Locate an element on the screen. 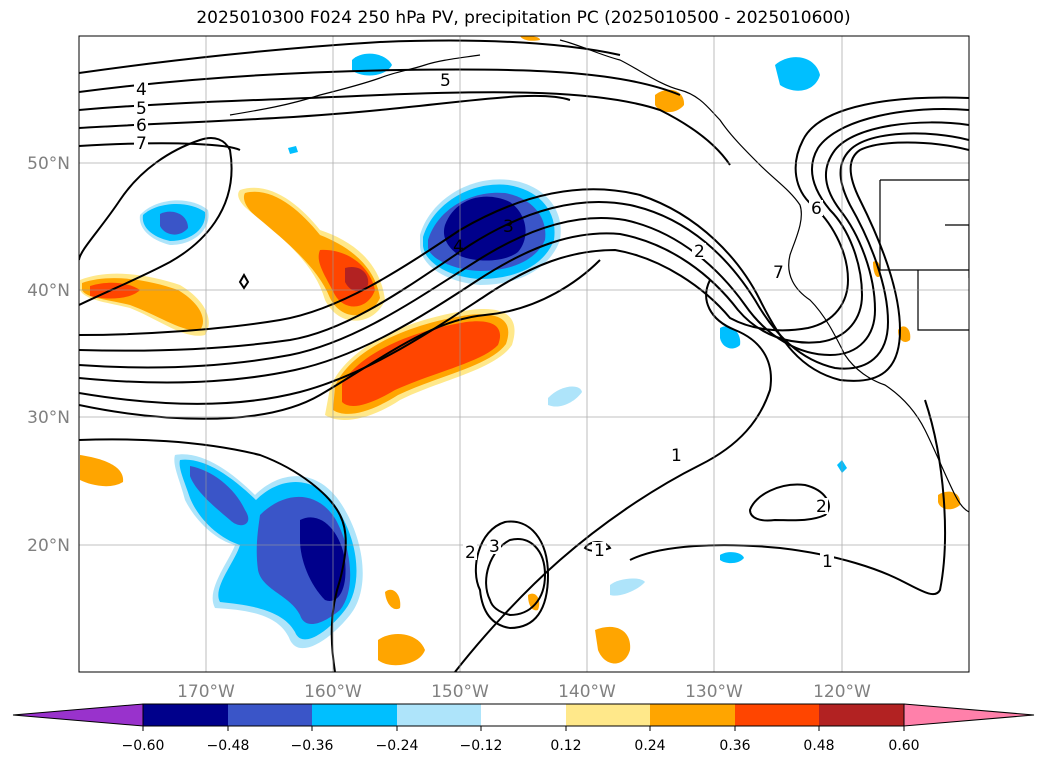 The width and height of the screenshot is (1047, 765). colorbar-tick-label: −0.24 is located at coordinates (397, 746).